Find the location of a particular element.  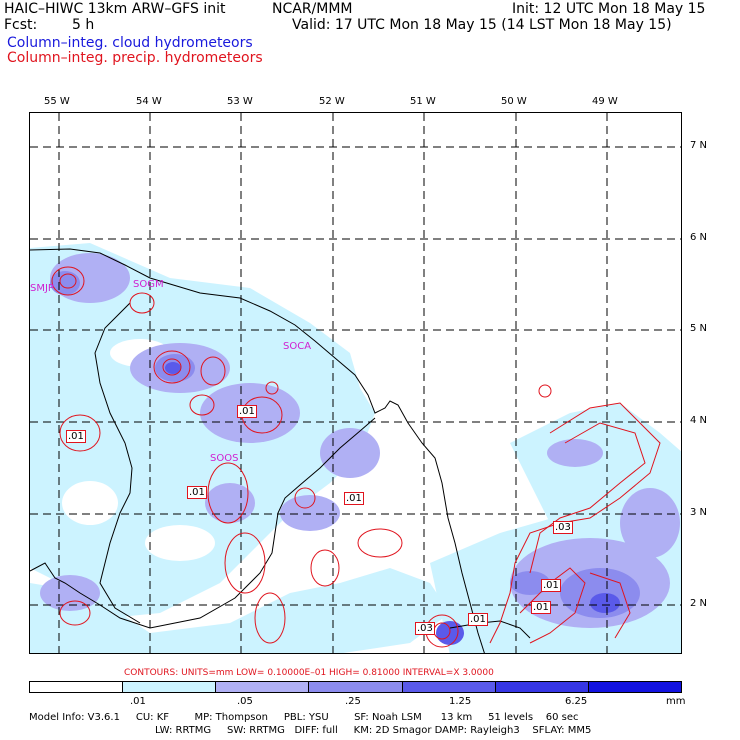

colorbar is located at coordinates (355, 687).